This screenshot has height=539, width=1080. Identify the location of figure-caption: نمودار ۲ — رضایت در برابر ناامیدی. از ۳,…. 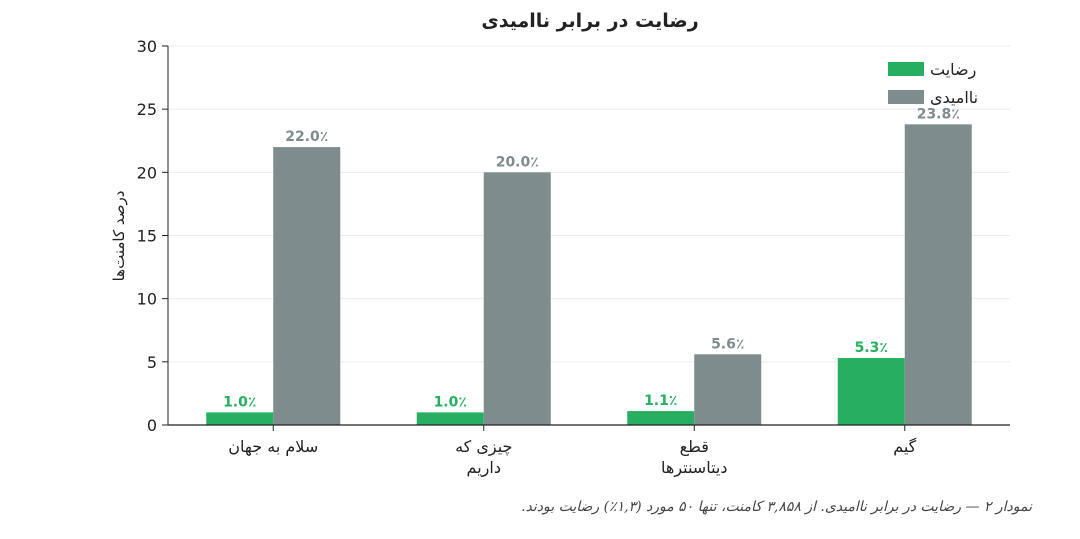
(776, 507).